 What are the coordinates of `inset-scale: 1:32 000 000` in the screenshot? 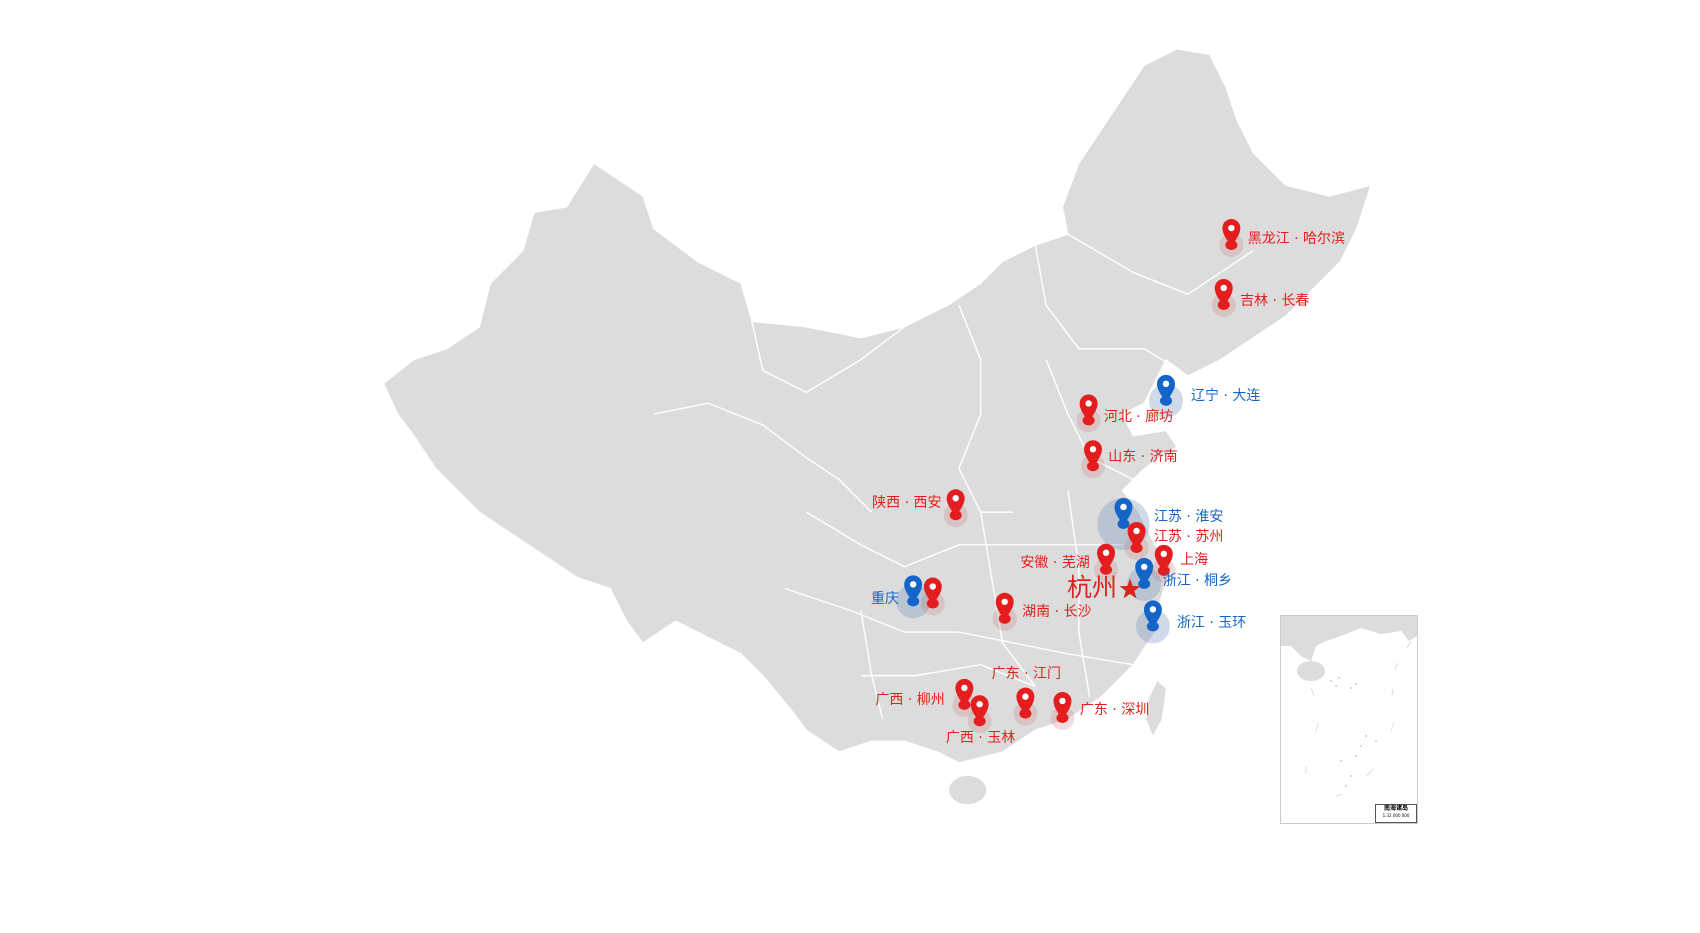 It's located at (1396, 815).